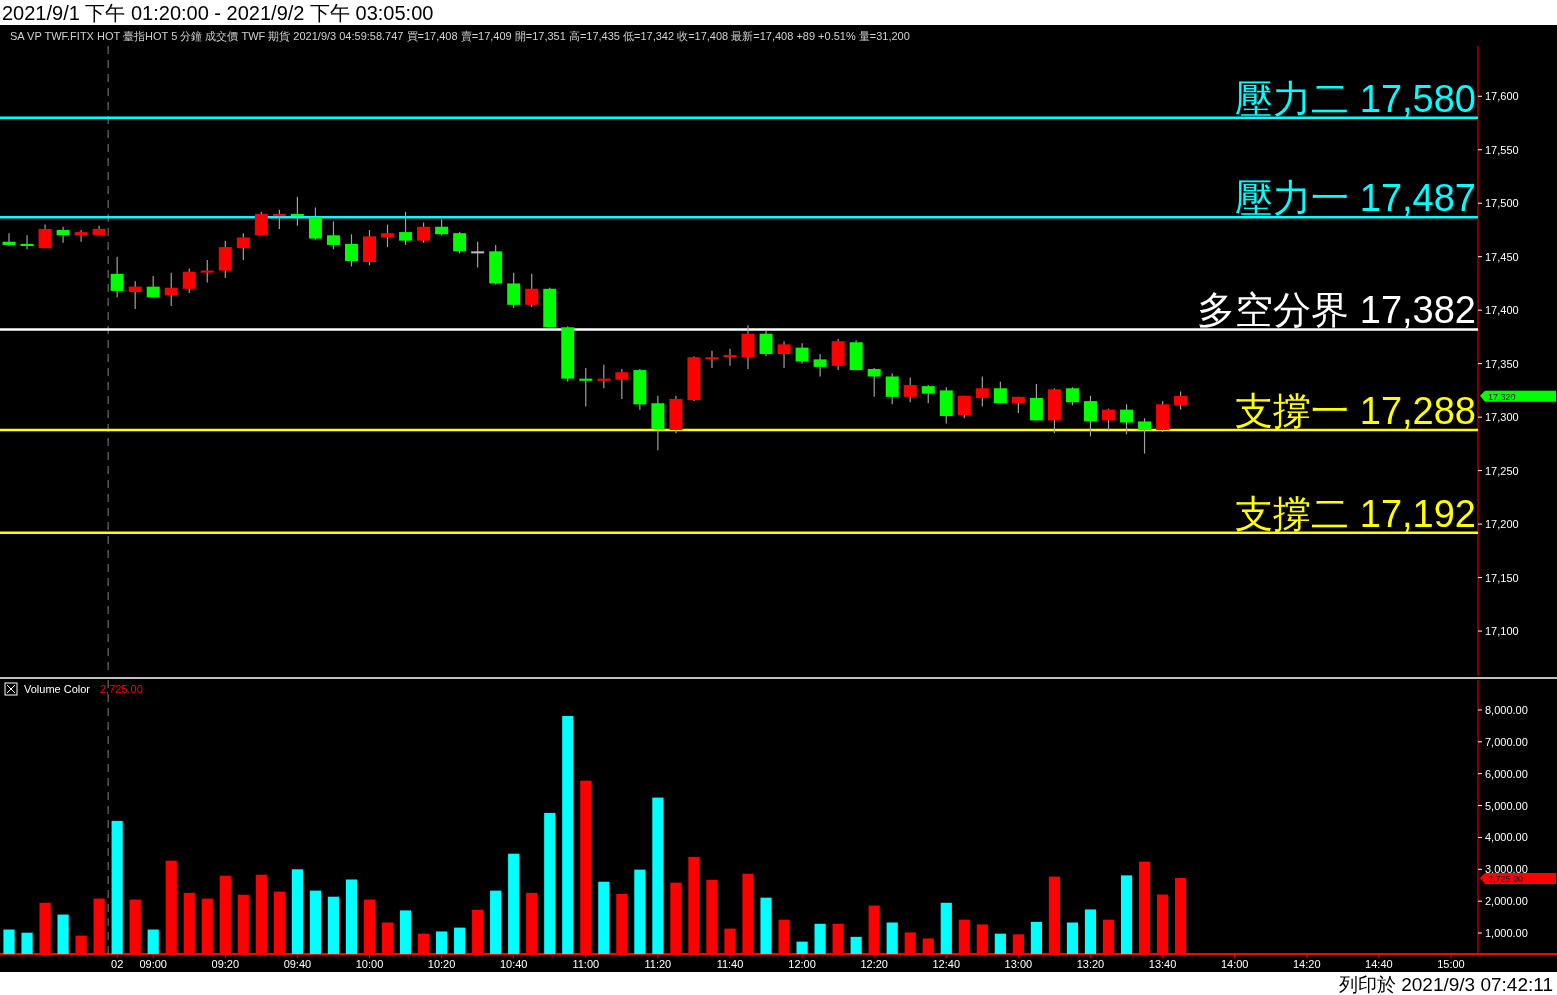 This screenshot has width=1557, height=995. What do you see at coordinates (57, 689) in the screenshot?
I see `chart-title: Volume Color` at bounding box center [57, 689].